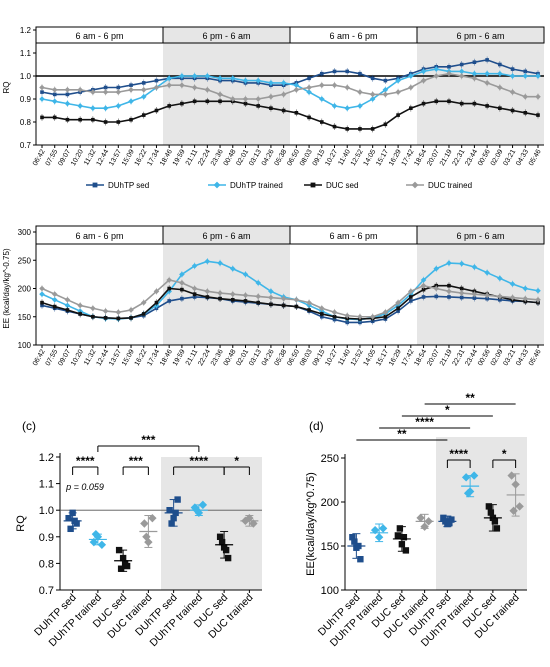 The image size is (550, 667). What do you see at coordinates (316, 426) in the screenshot?
I see `panel-letter: (d)` at bounding box center [316, 426].